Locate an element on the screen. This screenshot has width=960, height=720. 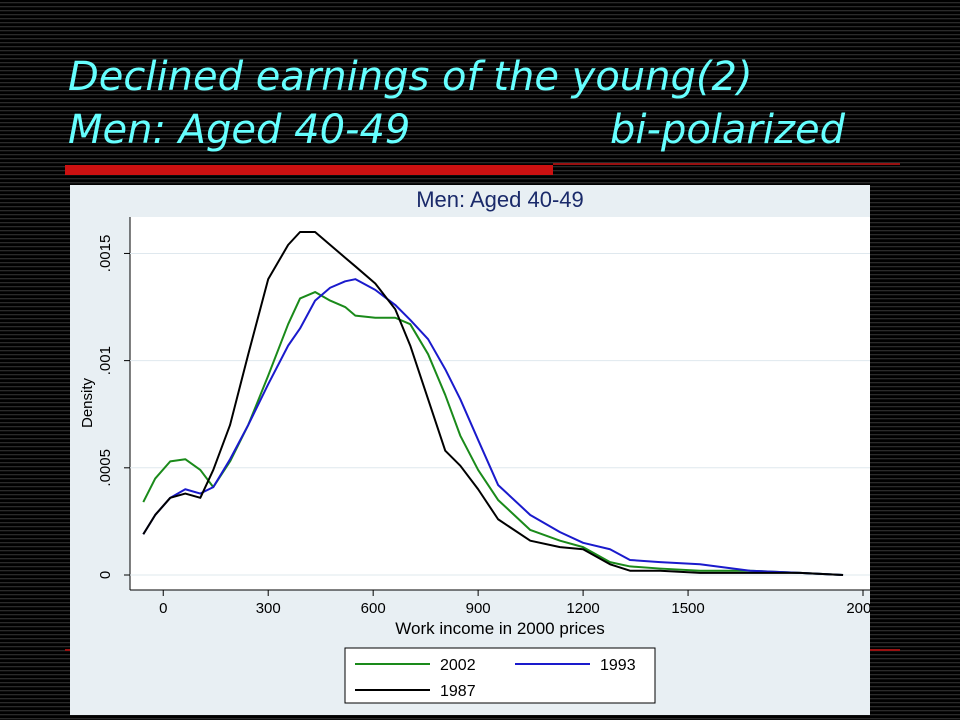
accent-bar is located at coordinates (309, 170).